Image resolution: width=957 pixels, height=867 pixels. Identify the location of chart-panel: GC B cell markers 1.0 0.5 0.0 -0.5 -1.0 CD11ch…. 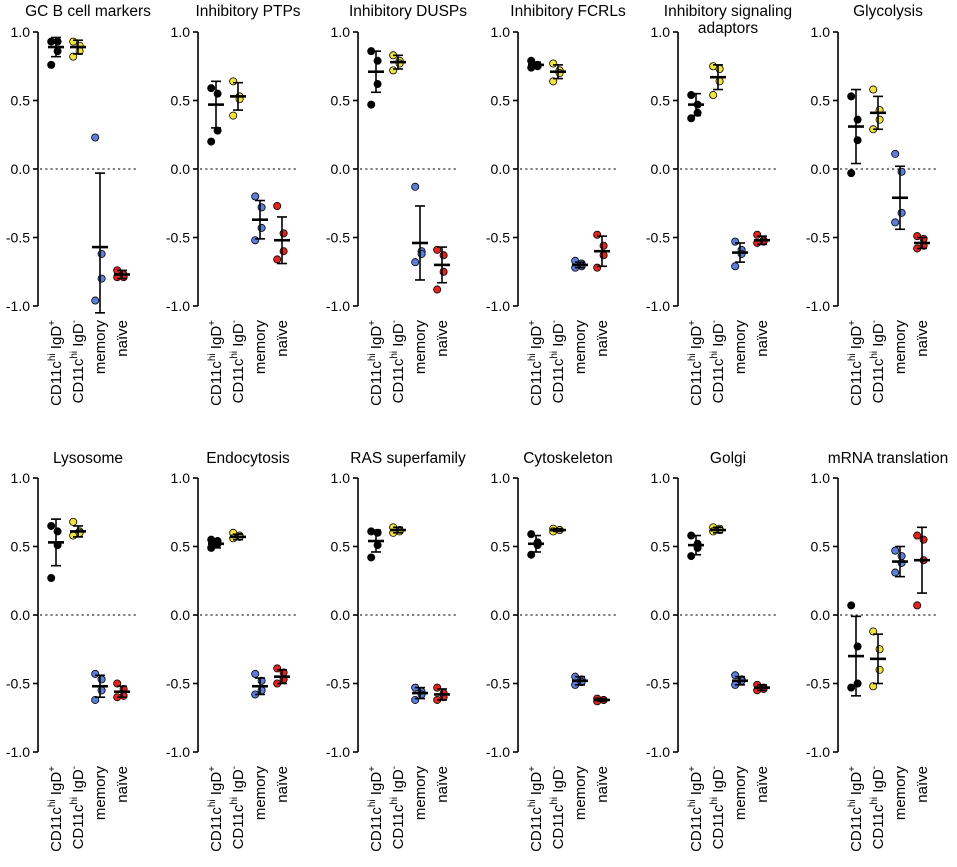
(78, 204).